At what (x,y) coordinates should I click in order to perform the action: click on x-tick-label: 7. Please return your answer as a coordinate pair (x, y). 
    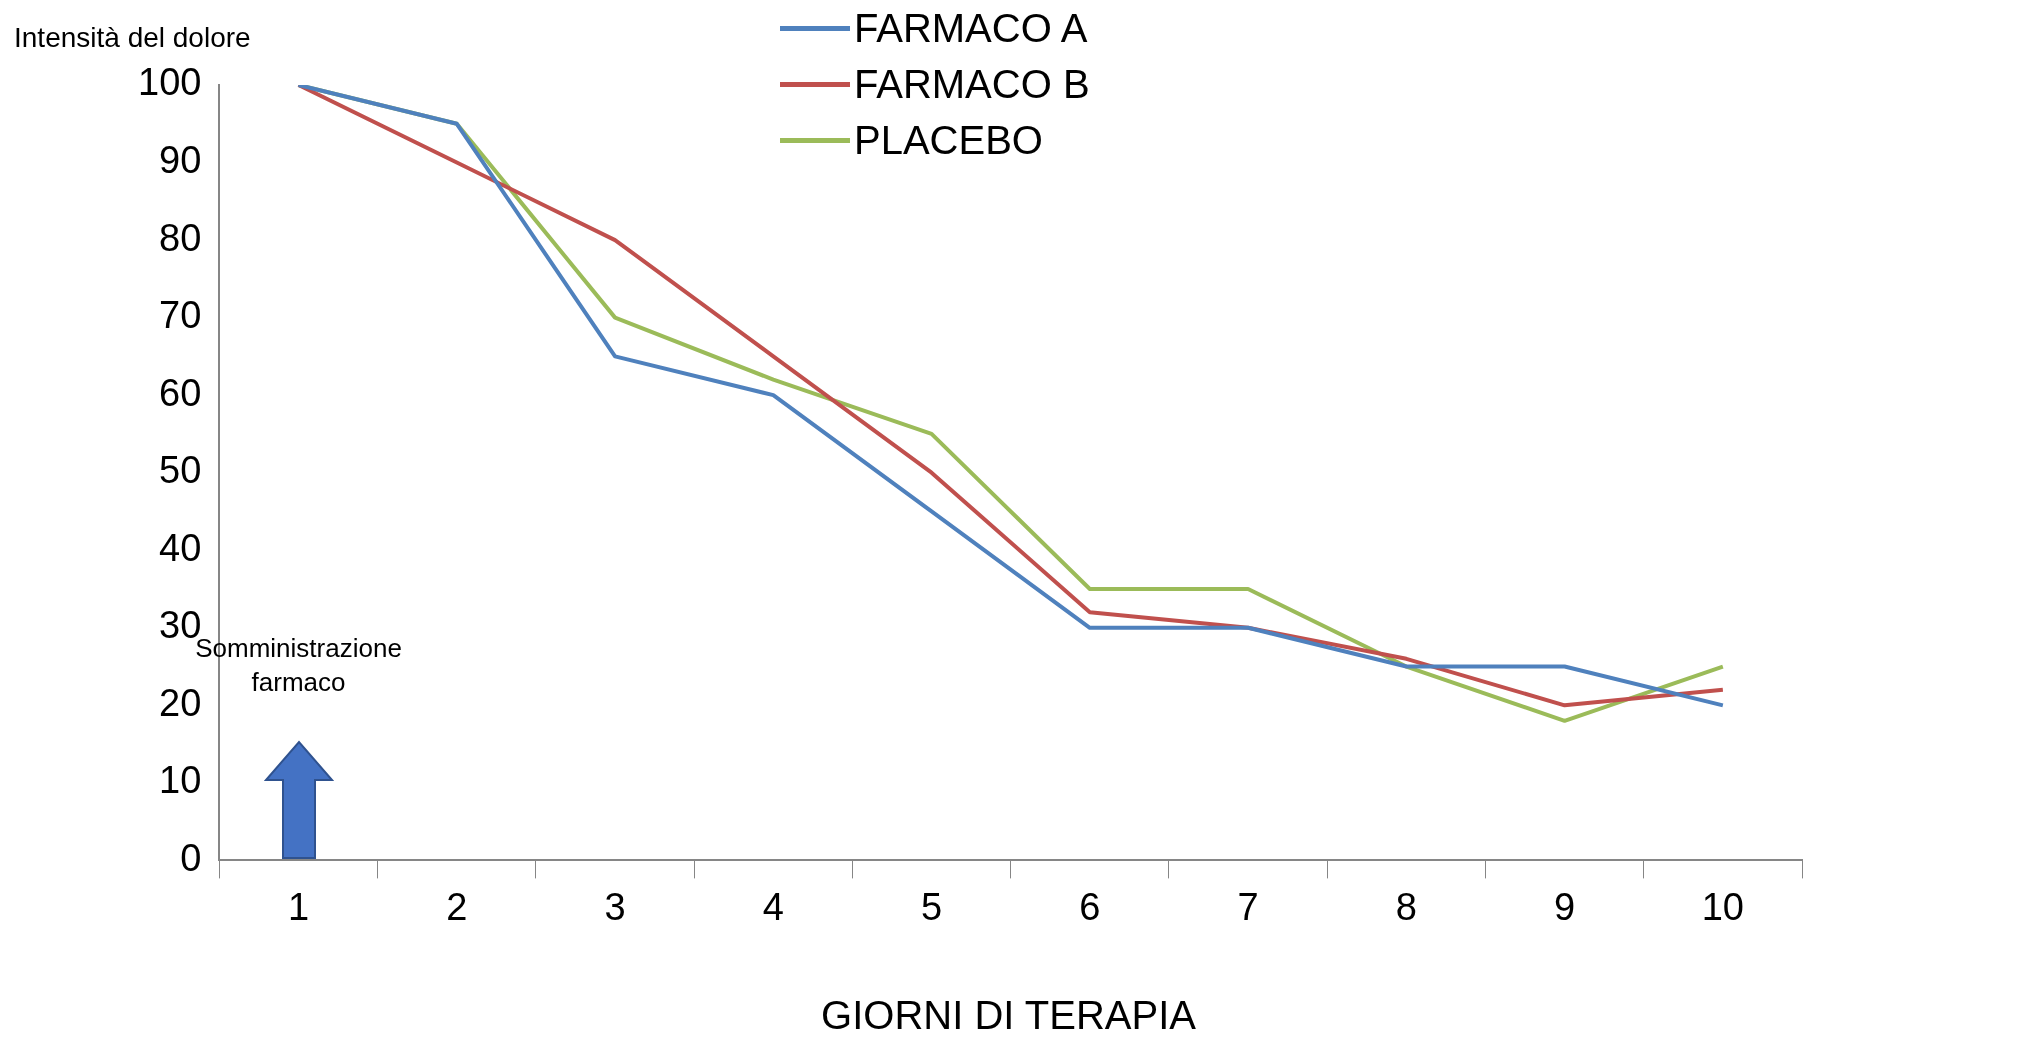
    Looking at the image, I should click on (1248, 906).